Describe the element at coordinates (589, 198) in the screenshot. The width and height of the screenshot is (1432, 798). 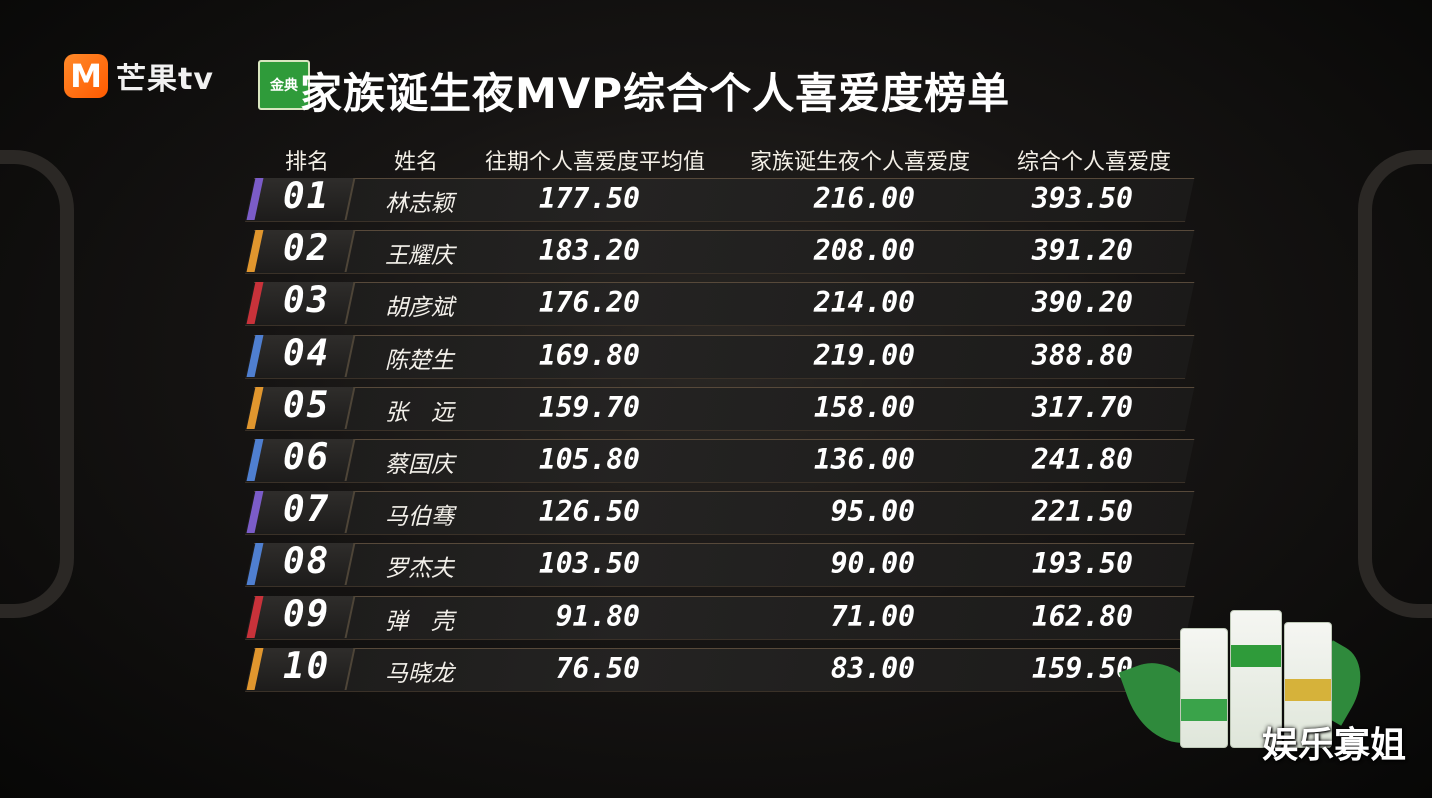
I see `prev-avg-value: 177.50` at that location.